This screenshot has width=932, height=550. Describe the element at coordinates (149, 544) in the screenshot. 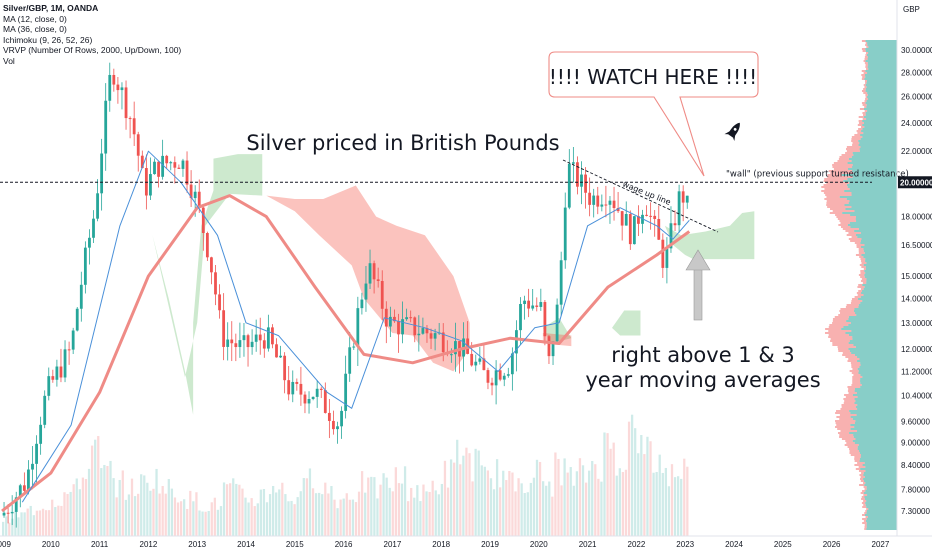

I see `x-tick-label: 2012` at that location.